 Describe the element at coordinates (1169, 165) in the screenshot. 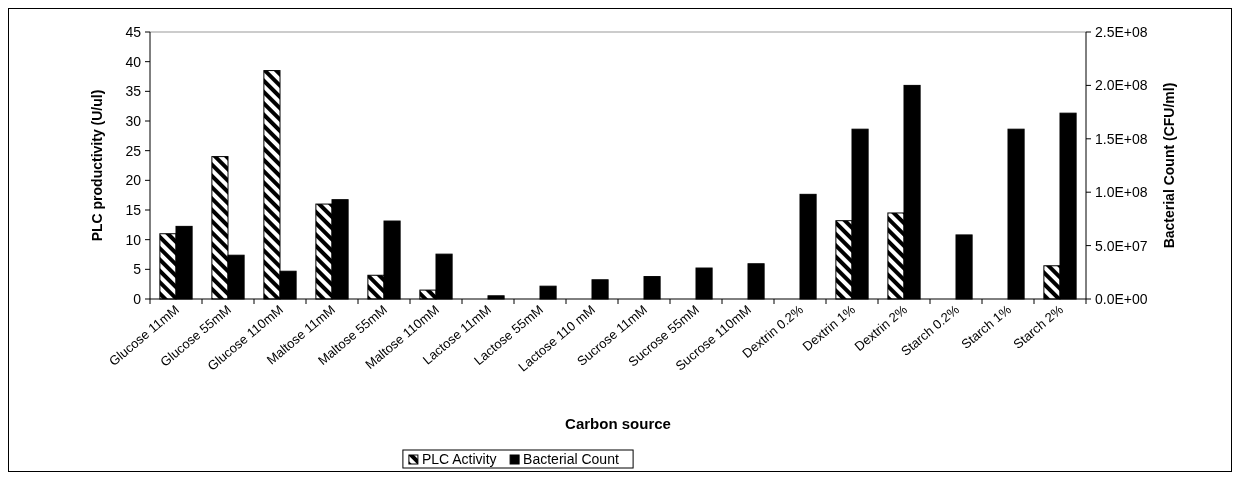

I see `y2-axis-title: Bacterial Count (CFU/ml)` at that location.